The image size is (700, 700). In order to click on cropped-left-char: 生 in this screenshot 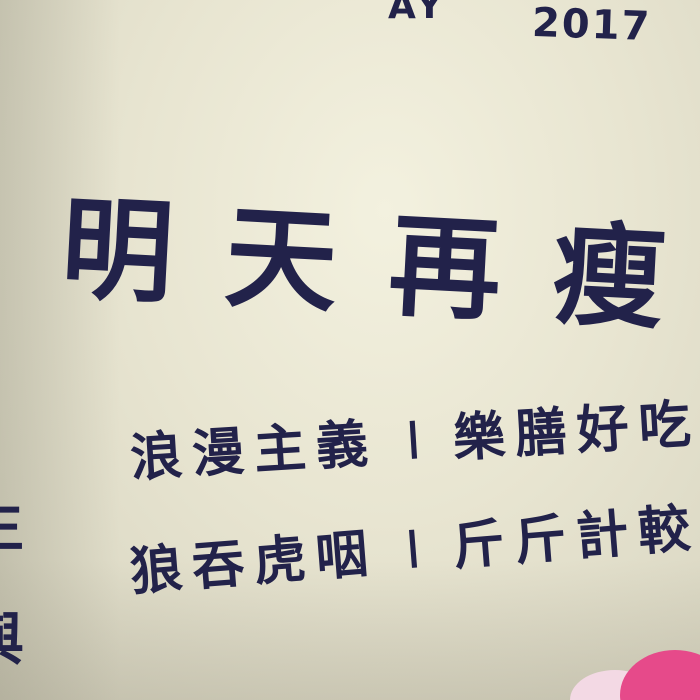, I will do `click(12, 520)`.